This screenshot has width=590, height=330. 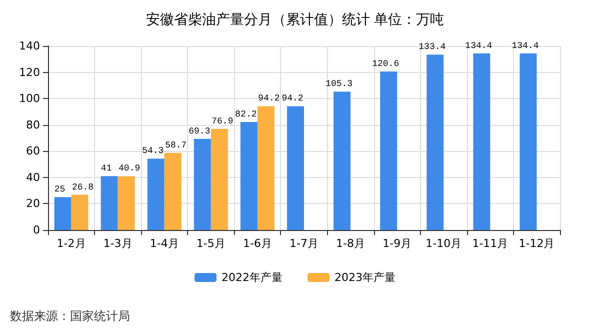 I want to click on data-label: 58.7, so click(x=176, y=145).